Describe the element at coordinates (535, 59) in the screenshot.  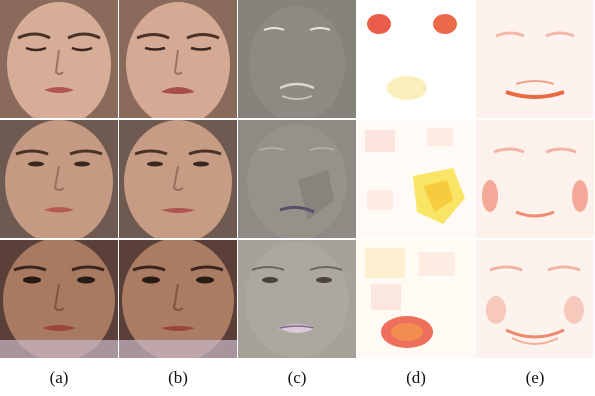
I see `row1-col-e-heatmap` at that location.